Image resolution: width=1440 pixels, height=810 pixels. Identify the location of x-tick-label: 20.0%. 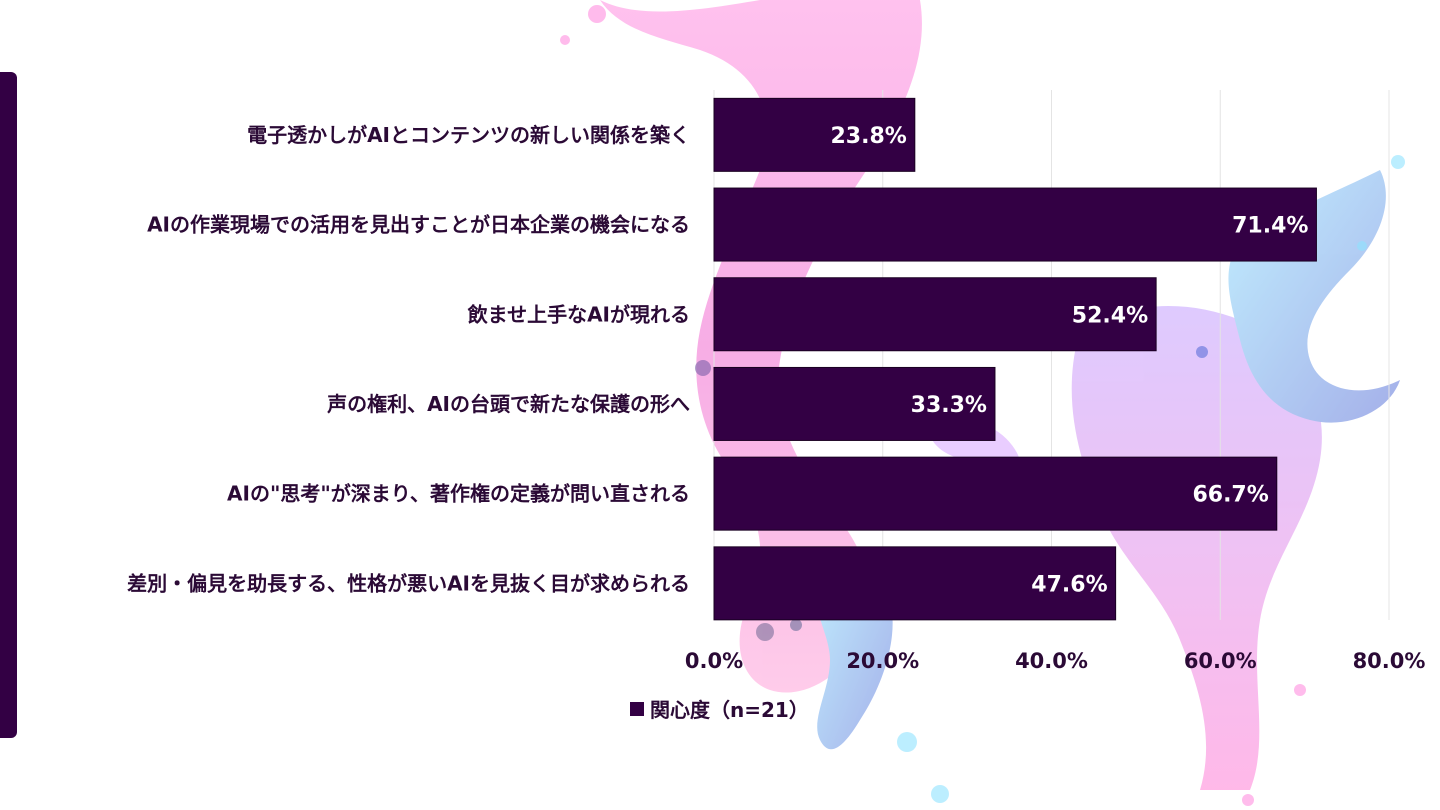
(882, 661).